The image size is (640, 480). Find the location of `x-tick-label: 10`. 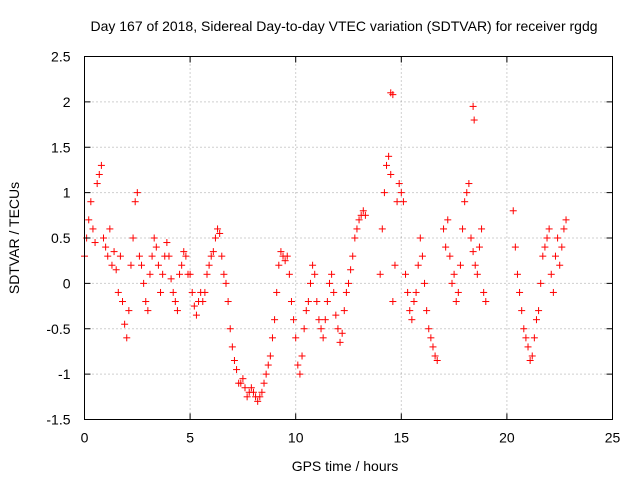

x-tick-label: 10 is located at coordinates (296, 438).